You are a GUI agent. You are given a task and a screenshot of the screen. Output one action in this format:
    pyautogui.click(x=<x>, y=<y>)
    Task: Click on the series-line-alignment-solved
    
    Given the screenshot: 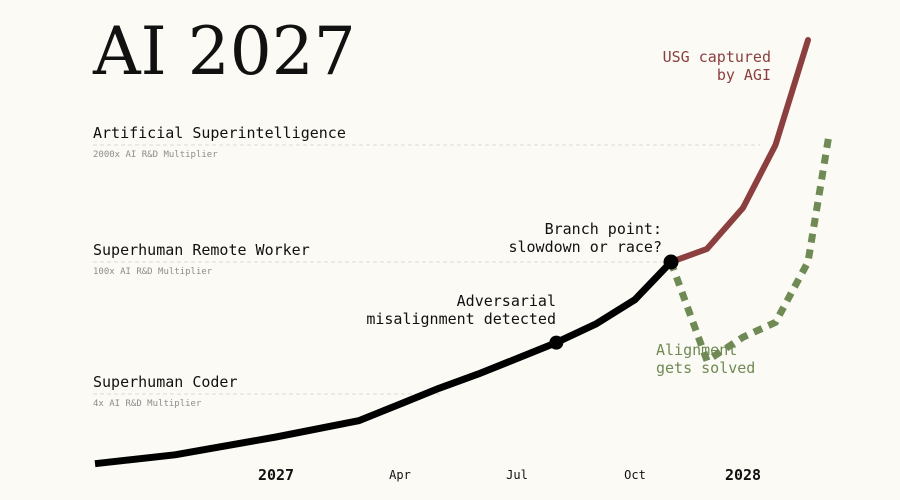 What is the action you would take?
    pyautogui.click(x=750, y=251)
    